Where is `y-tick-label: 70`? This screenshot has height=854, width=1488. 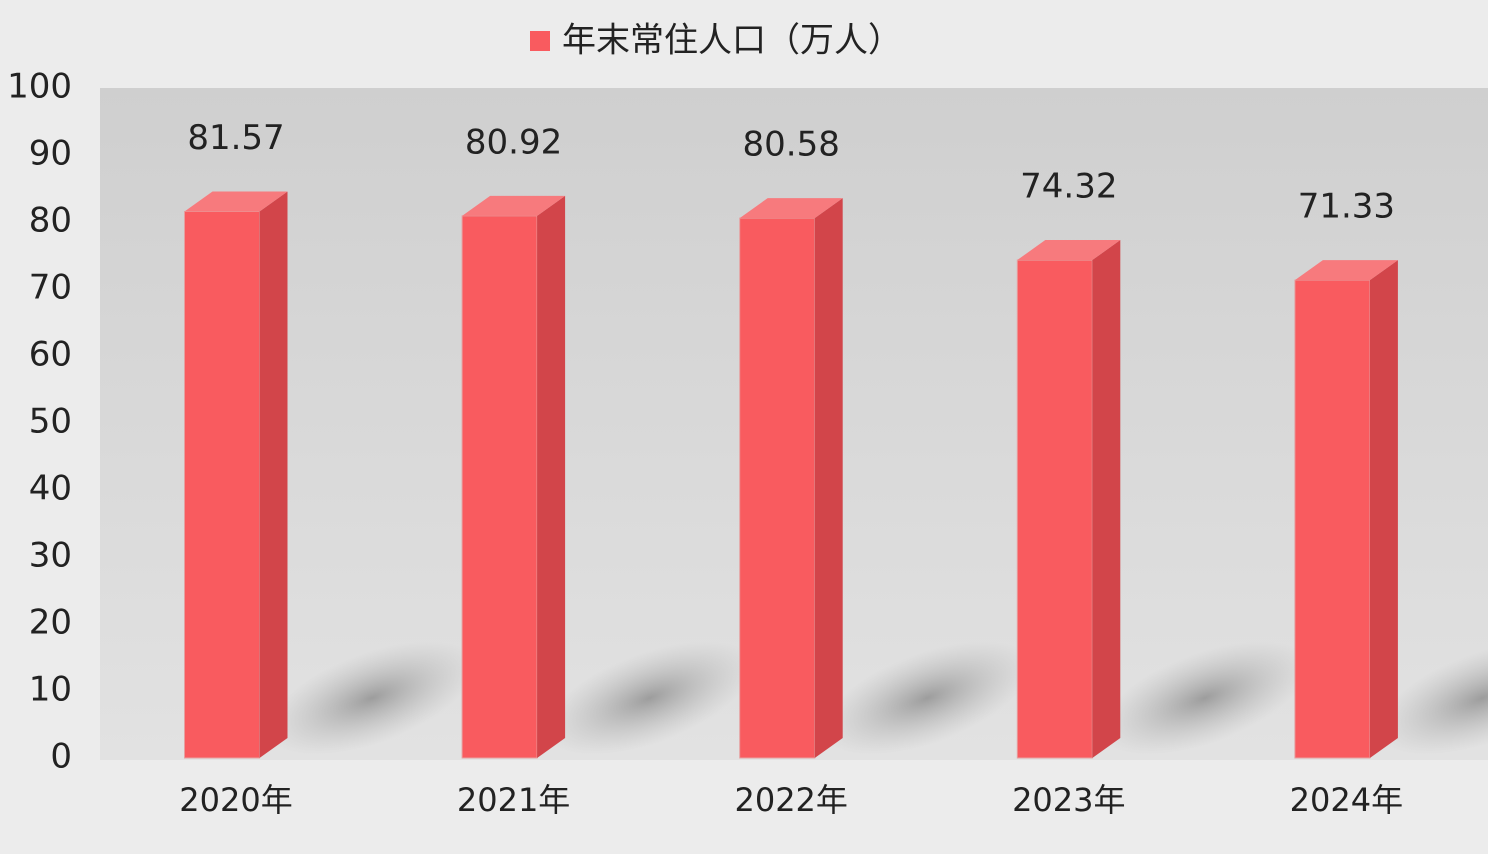
y-tick-label: 70 is located at coordinates (50, 288).